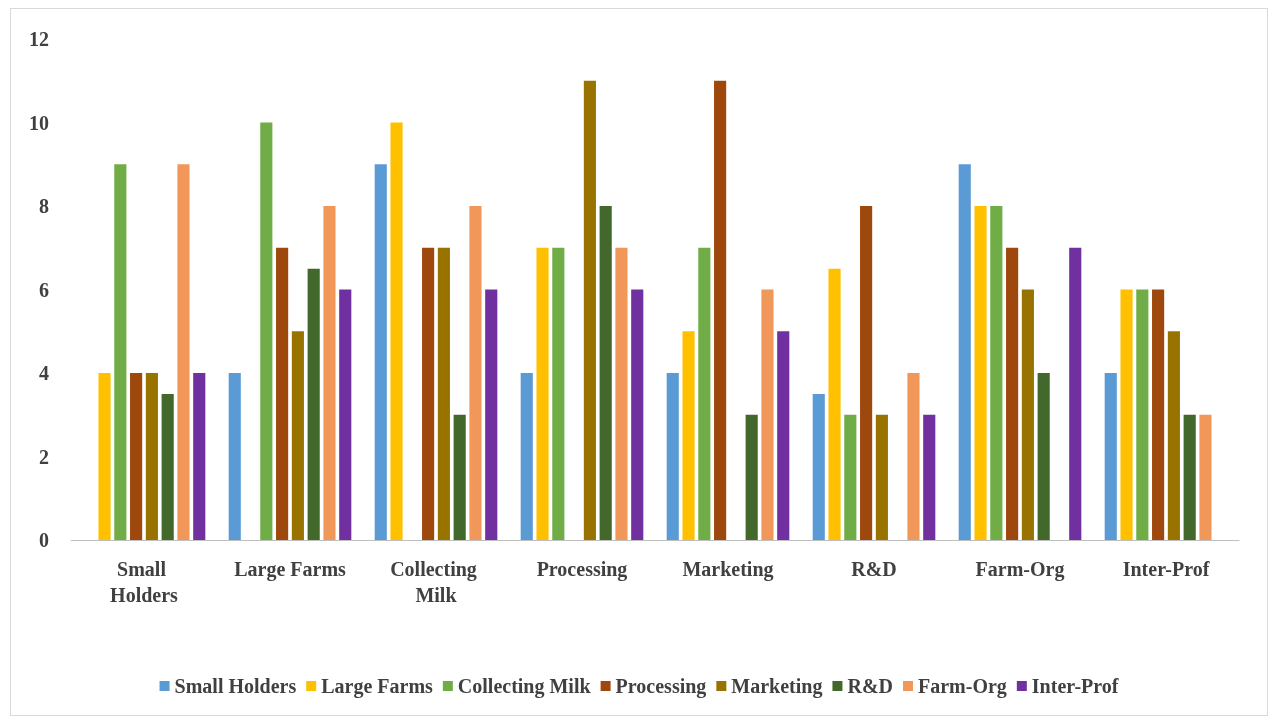 This screenshot has height=725, width=1280. Describe the element at coordinates (1075, 686) in the screenshot. I see `legend-label: Inter-Prof` at that location.